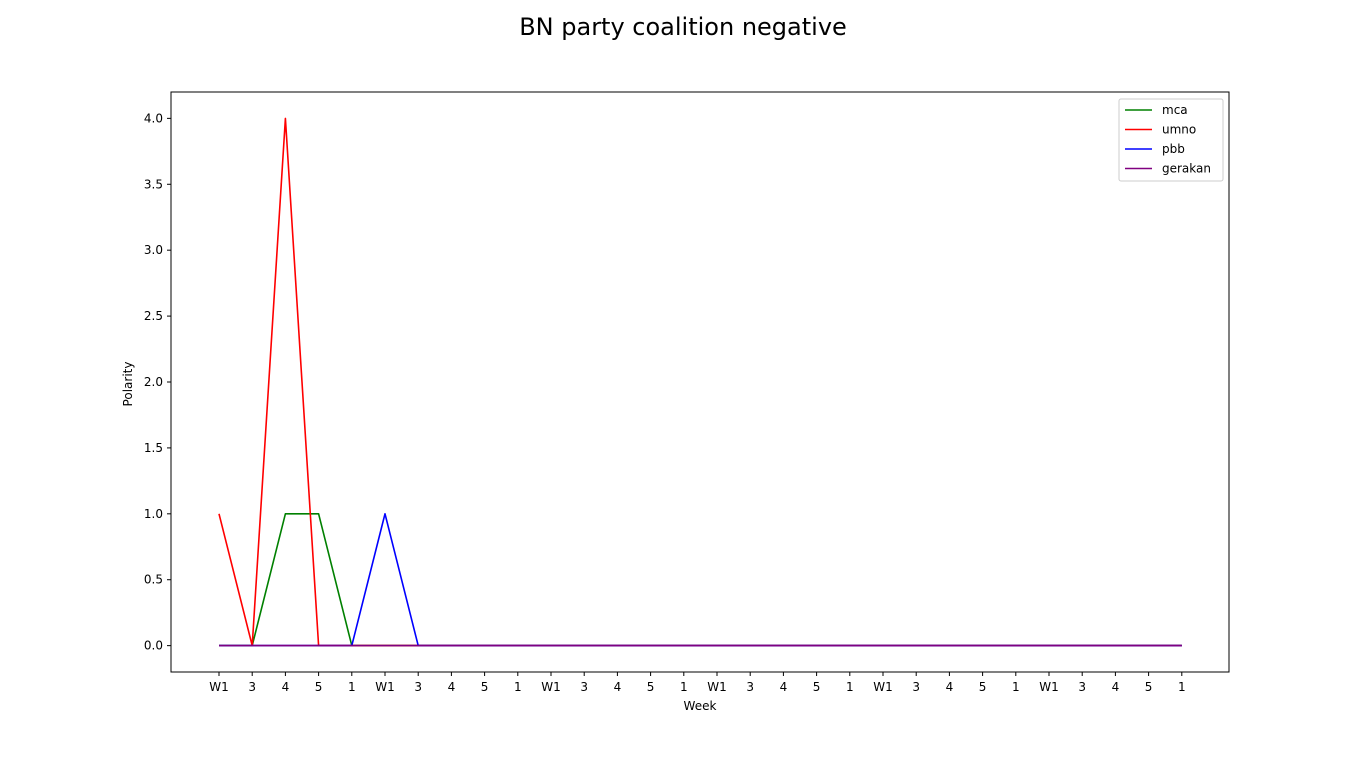  I want to click on y-tick-label: 4.0, so click(153, 118).